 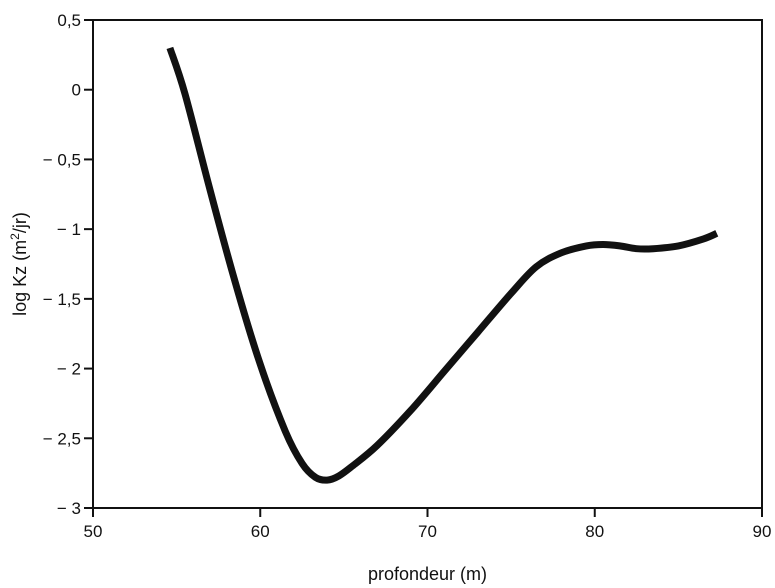 I want to click on y-tick-label-5: − 2, so click(x=69, y=369).